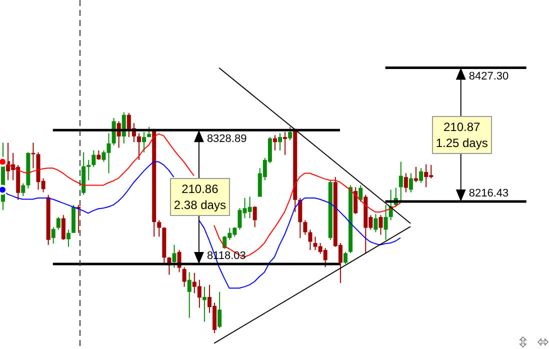  What do you see at coordinates (200, 197) in the screenshot?
I see `annotation: 210.86 2.38 days` at bounding box center [200, 197].